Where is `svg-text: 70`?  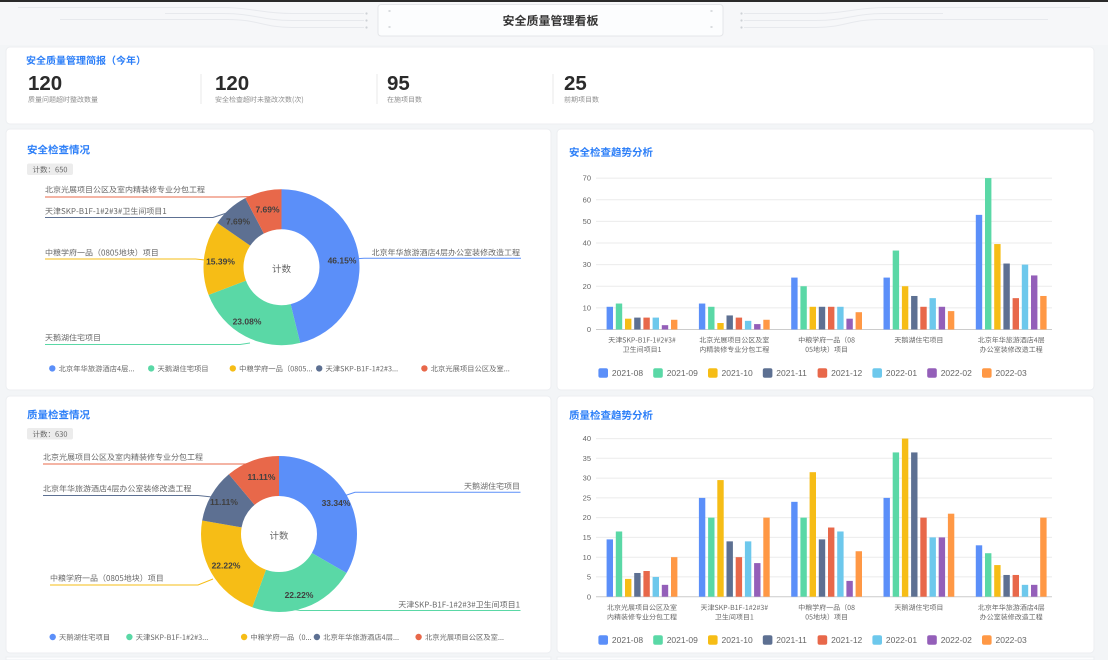
svg-text: 70 is located at coordinates (587, 178).